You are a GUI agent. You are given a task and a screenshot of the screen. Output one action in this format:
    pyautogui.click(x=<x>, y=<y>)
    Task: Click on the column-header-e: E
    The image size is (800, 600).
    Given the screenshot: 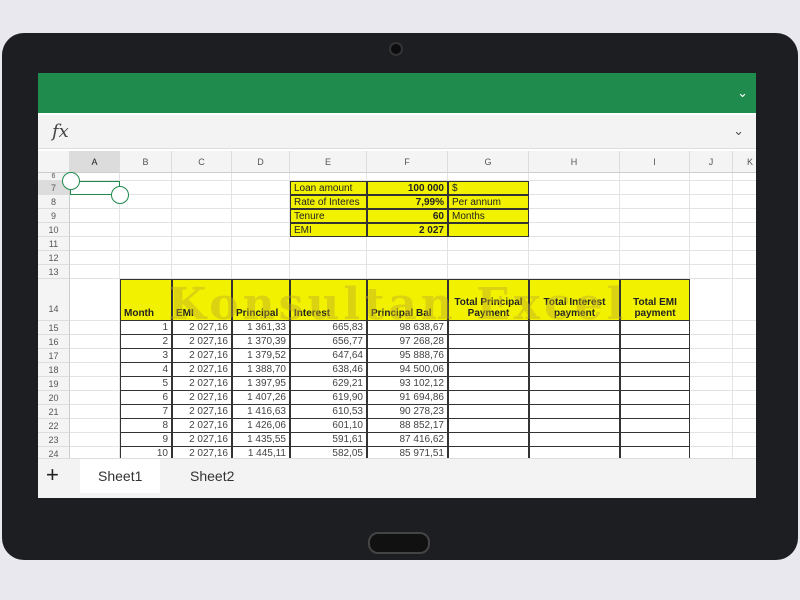 What is the action you would take?
    pyautogui.click(x=328, y=162)
    